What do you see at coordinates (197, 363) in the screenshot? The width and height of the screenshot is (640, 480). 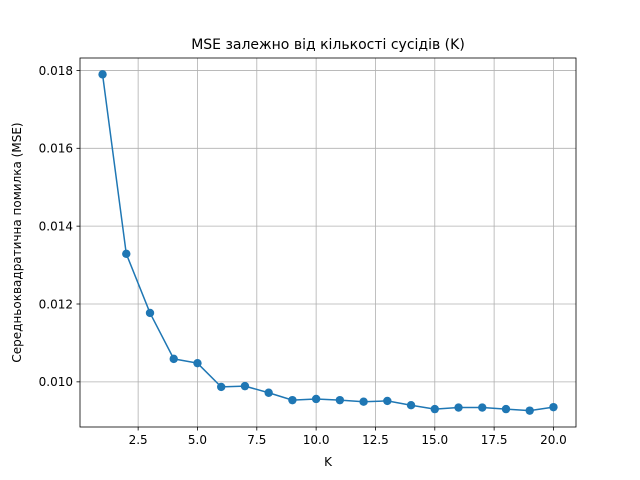 I see `data-point-k5` at bounding box center [197, 363].